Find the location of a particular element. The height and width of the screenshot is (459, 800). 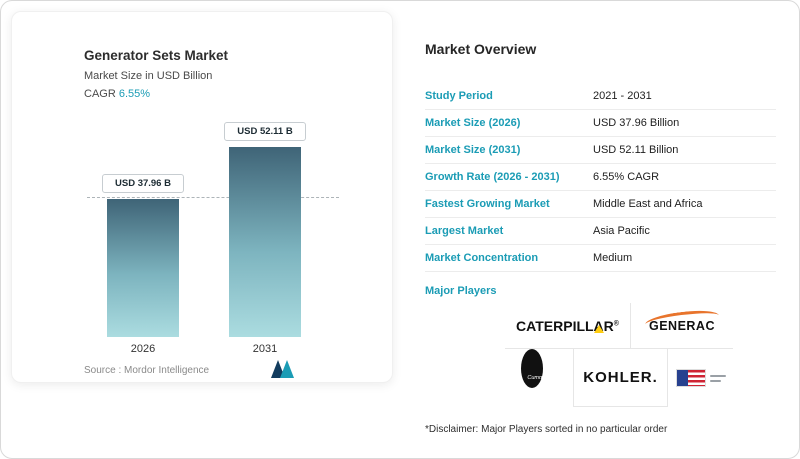

row-value: Middle East and Africa is located at coordinates (648, 204).